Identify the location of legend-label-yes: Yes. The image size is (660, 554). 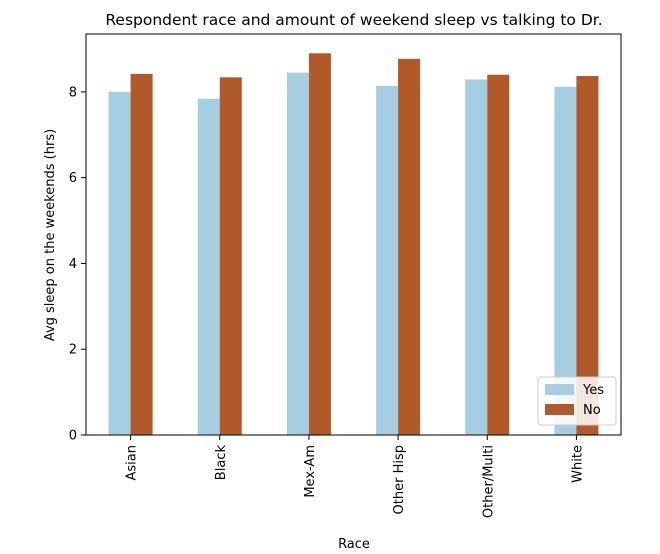
(593, 390).